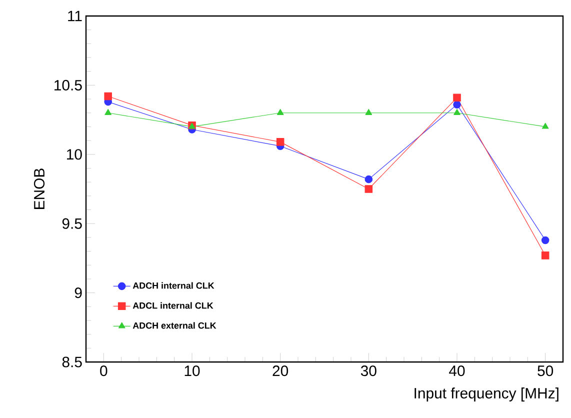 Image resolution: width=571 pixels, height=418 pixels. I want to click on legend-label: ADCL internal CLK, so click(173, 305).